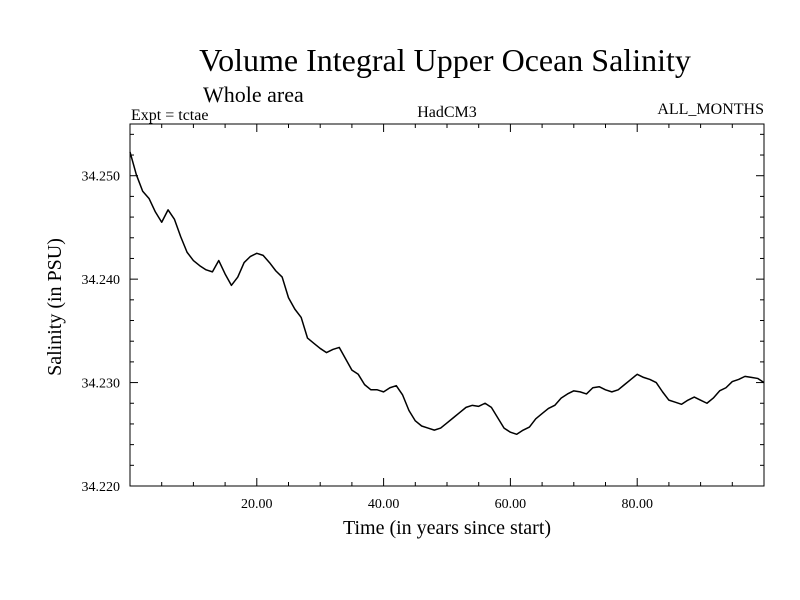 Image resolution: width=800 pixels, height=600 pixels. I want to click on x-tick-label: 80.00, so click(637, 504).